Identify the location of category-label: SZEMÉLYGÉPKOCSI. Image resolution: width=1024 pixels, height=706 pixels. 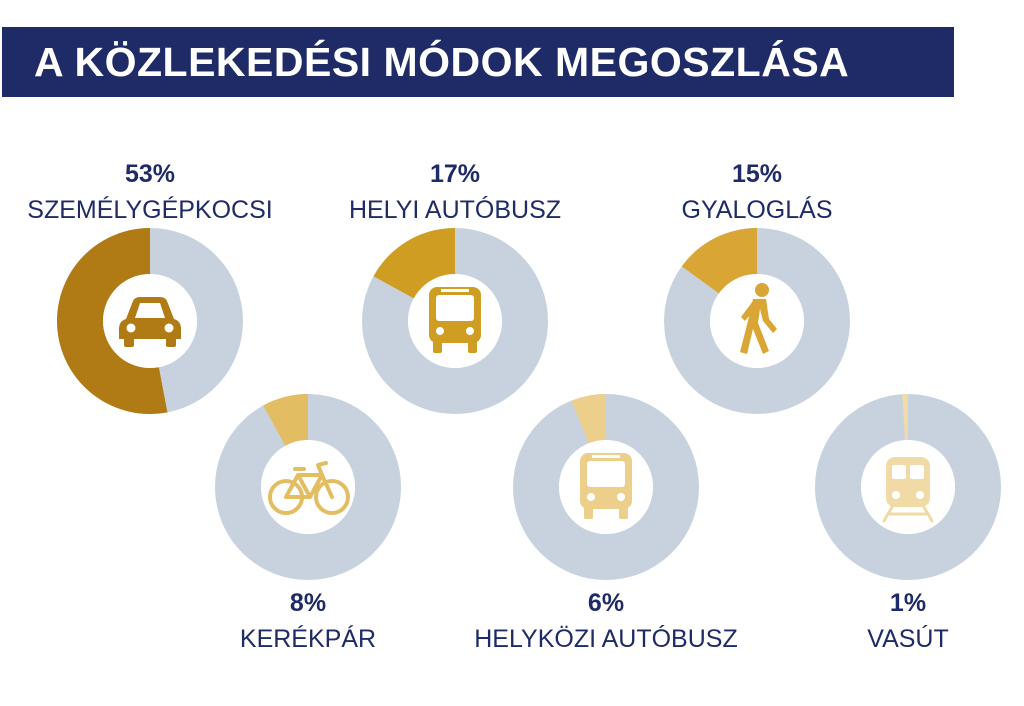
(149, 209).